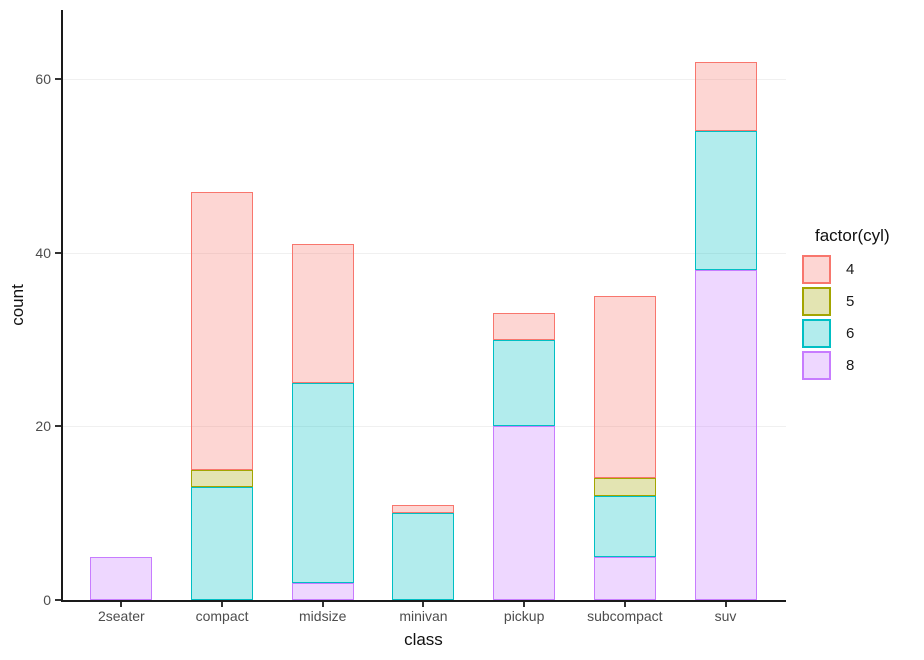 The image size is (924, 660). Describe the element at coordinates (725, 96) in the screenshot. I see `bar-segment-suv-cyl4` at that location.